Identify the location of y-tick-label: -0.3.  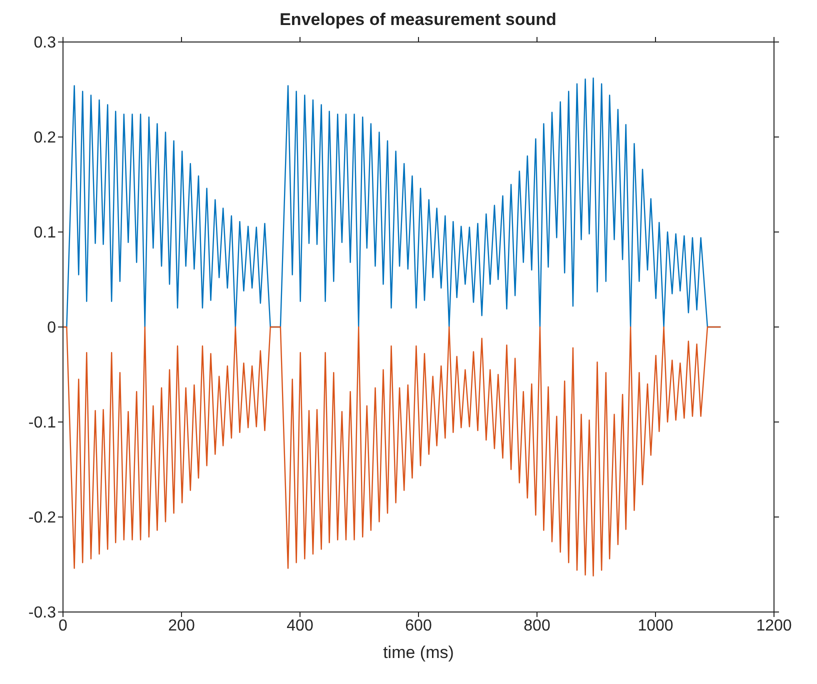
(42, 613).